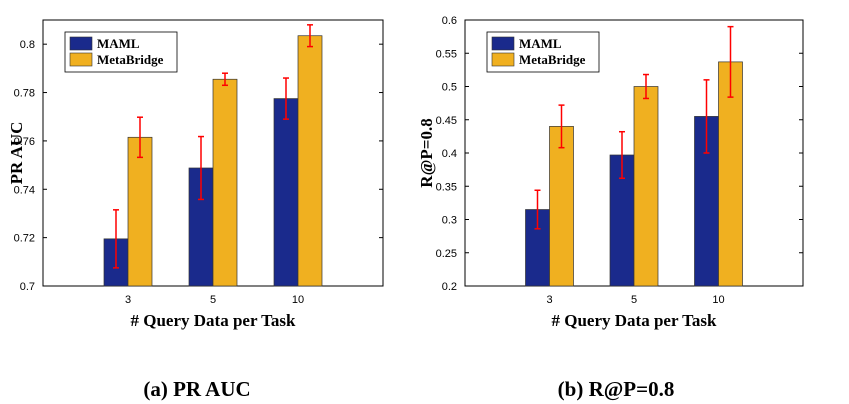  Describe the element at coordinates (616, 389) in the screenshot. I see `figure-caption: (b) R@P=0.8` at that location.